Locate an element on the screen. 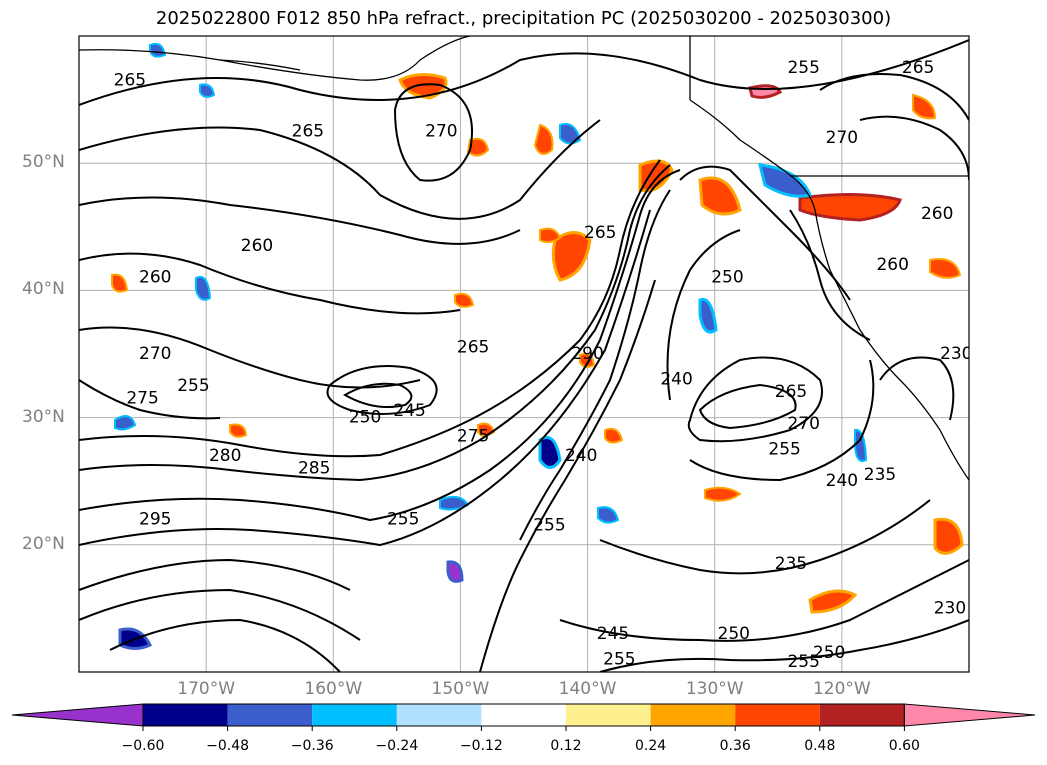 The height and width of the screenshot is (765, 1047). colorbar-frame is located at coordinates (523, 715).